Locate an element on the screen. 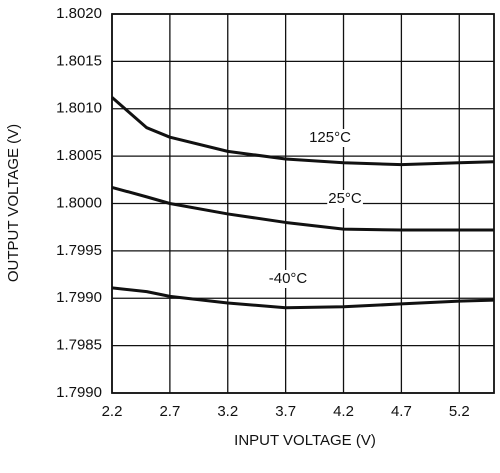 The image size is (500, 473). x-tick-label: 4.2 is located at coordinates (343, 411).